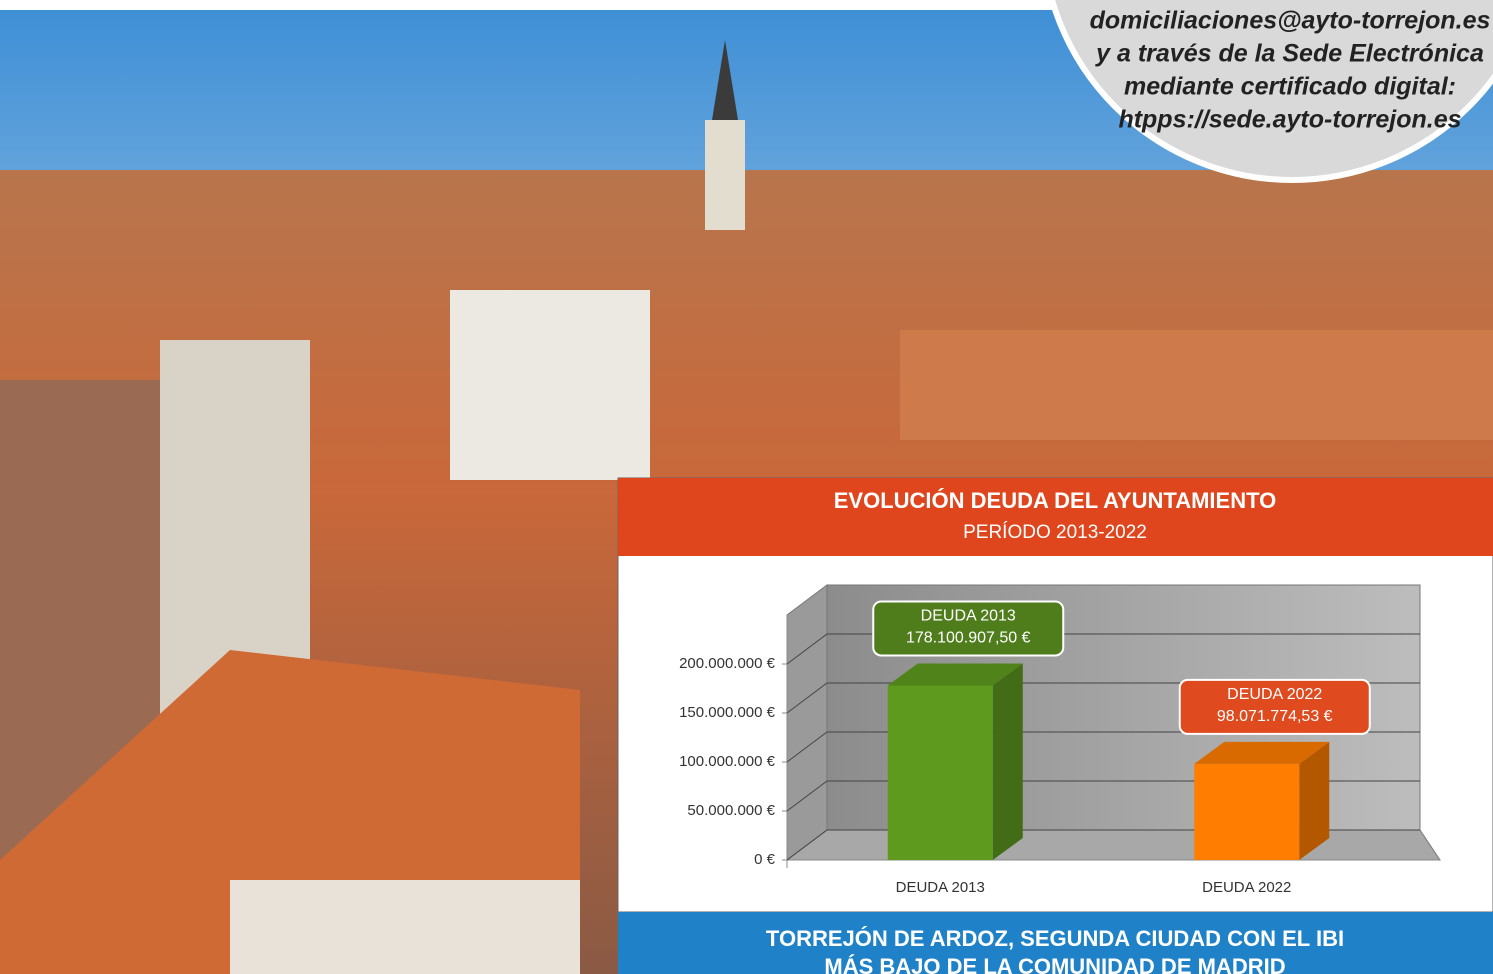  What do you see at coordinates (1275, 716) in the screenshot?
I see `value-label: 98.071.774,53 €` at bounding box center [1275, 716].